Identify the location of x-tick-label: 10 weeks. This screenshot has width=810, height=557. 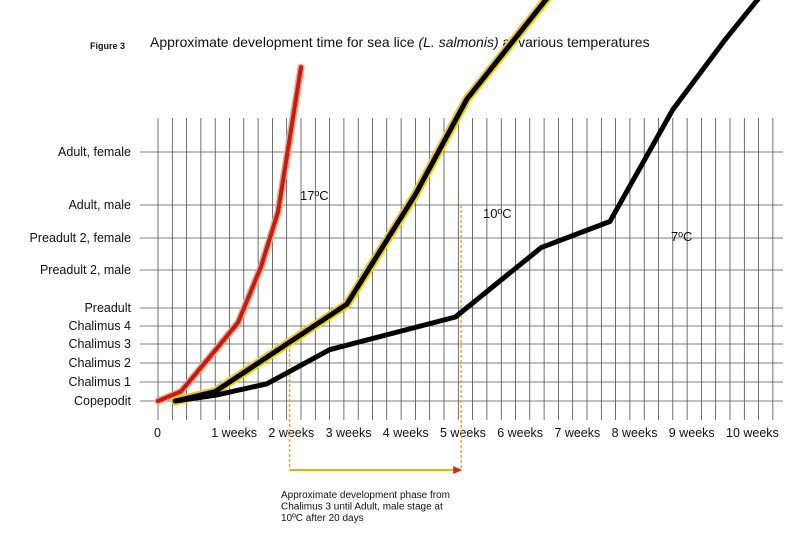
(752, 433).